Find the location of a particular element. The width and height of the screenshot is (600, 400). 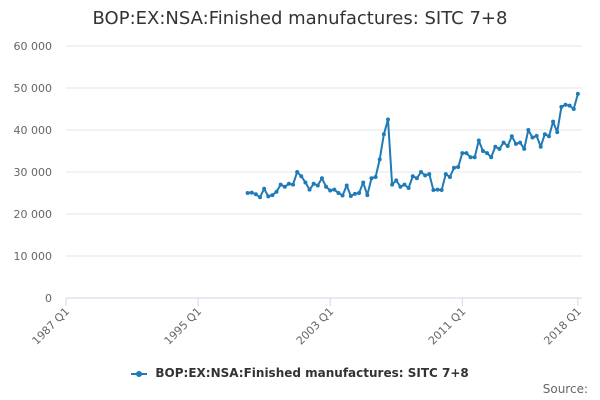

y-tick-label: 10 000 is located at coordinates (33, 256).